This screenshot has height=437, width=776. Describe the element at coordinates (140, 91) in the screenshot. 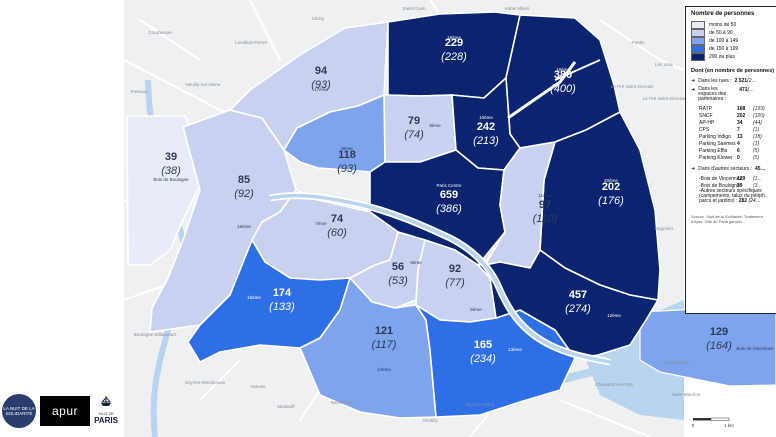

I see `place-label: Puteaux` at that location.